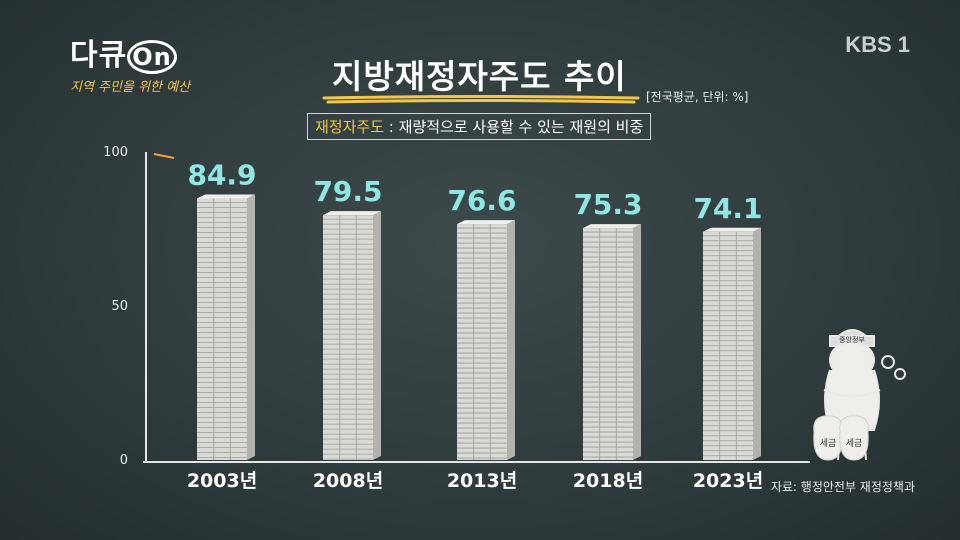 The height and width of the screenshot is (540, 960). What do you see at coordinates (124, 460) in the screenshot?
I see `y-tick-label: 0` at bounding box center [124, 460].